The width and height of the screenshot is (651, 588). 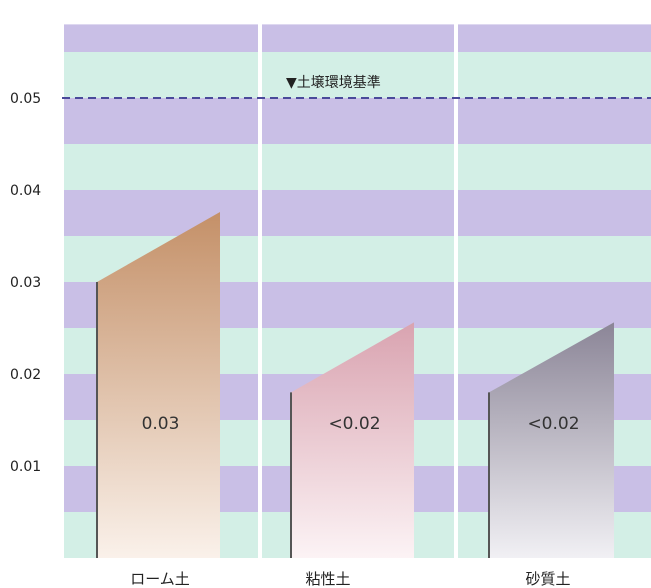 I want to click on value-label-1: 0.03, so click(x=161, y=424).